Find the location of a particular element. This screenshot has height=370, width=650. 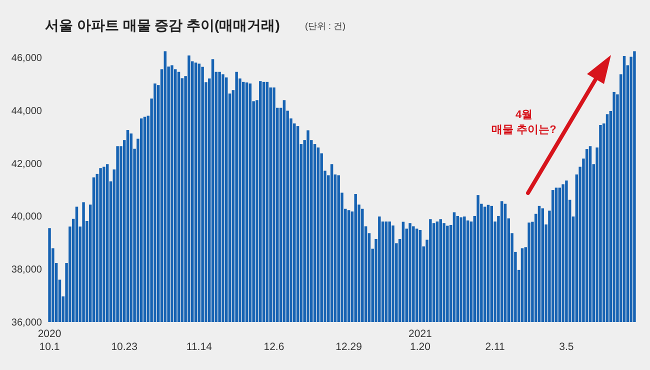

x-tick-label: 2.11 is located at coordinates (495, 347).